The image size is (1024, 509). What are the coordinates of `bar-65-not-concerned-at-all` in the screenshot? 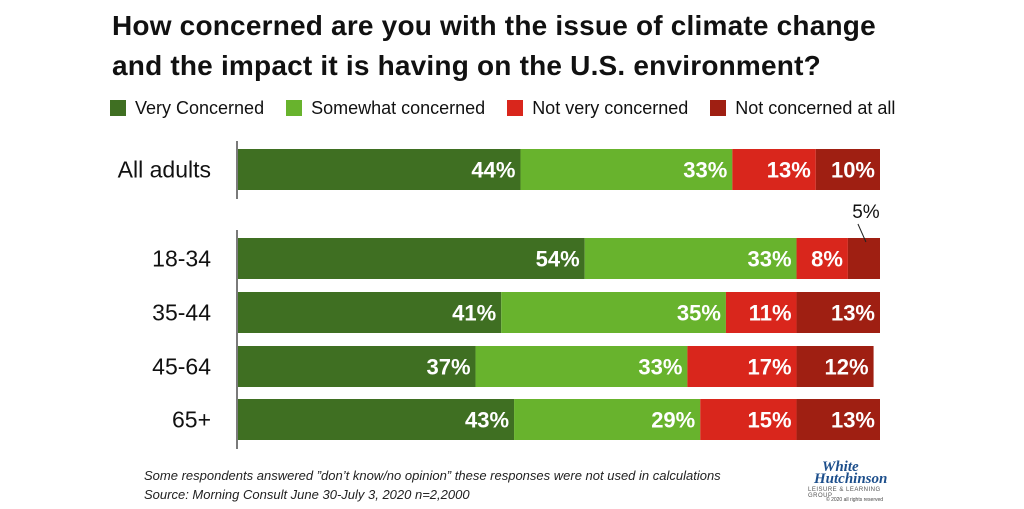 It's located at (838, 419).